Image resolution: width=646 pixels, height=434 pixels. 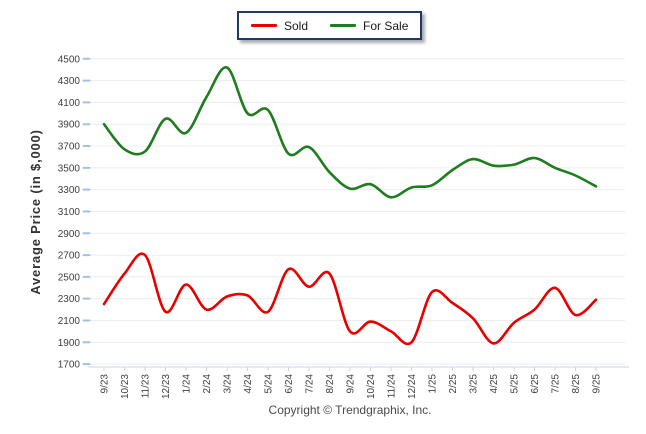 I want to click on svg-text: 11/23, so click(x=146, y=386).